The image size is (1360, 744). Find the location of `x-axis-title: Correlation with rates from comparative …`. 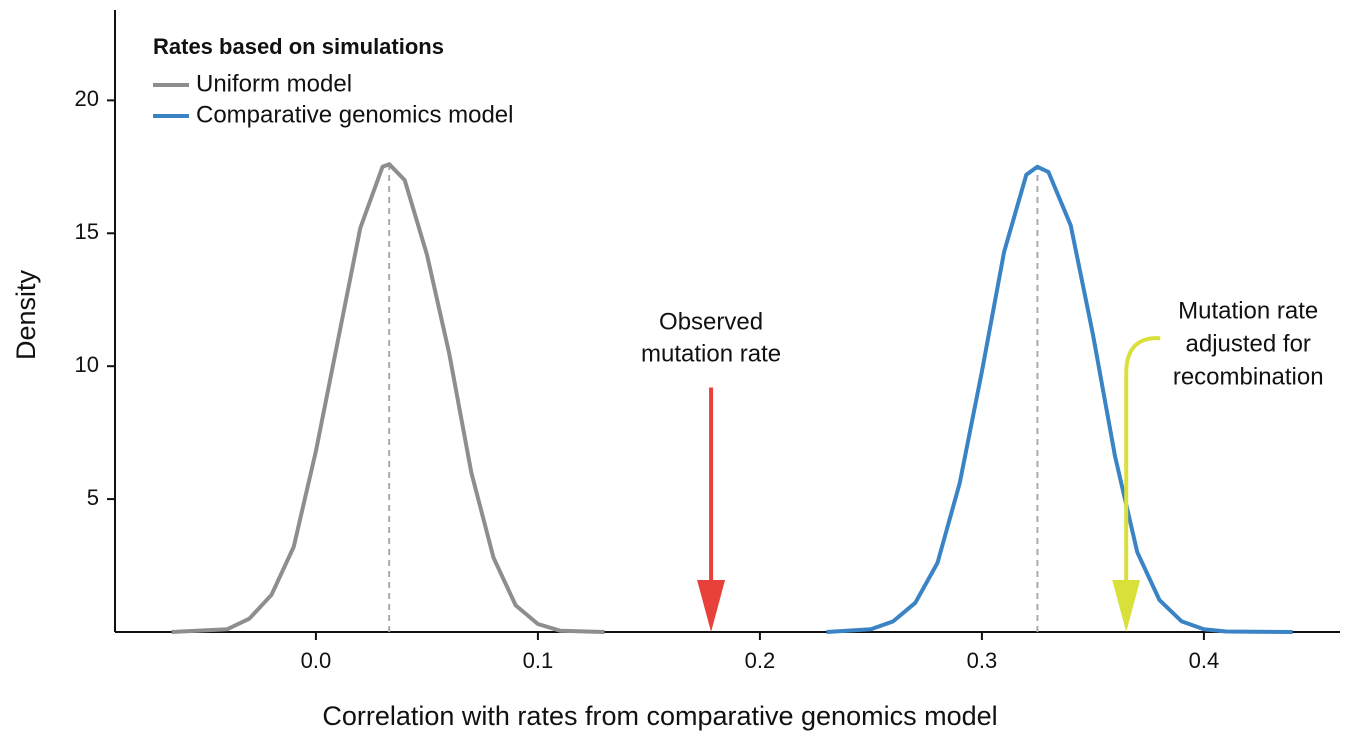

x-axis-title: Correlation with rates from comparative … is located at coordinates (659, 716).